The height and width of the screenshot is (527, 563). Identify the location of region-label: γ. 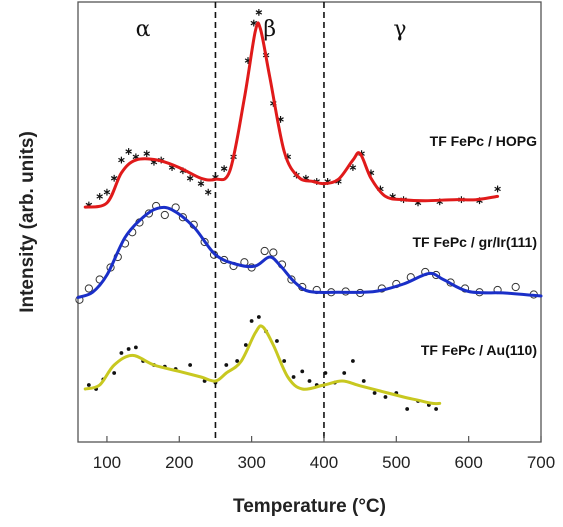
(399, 29).